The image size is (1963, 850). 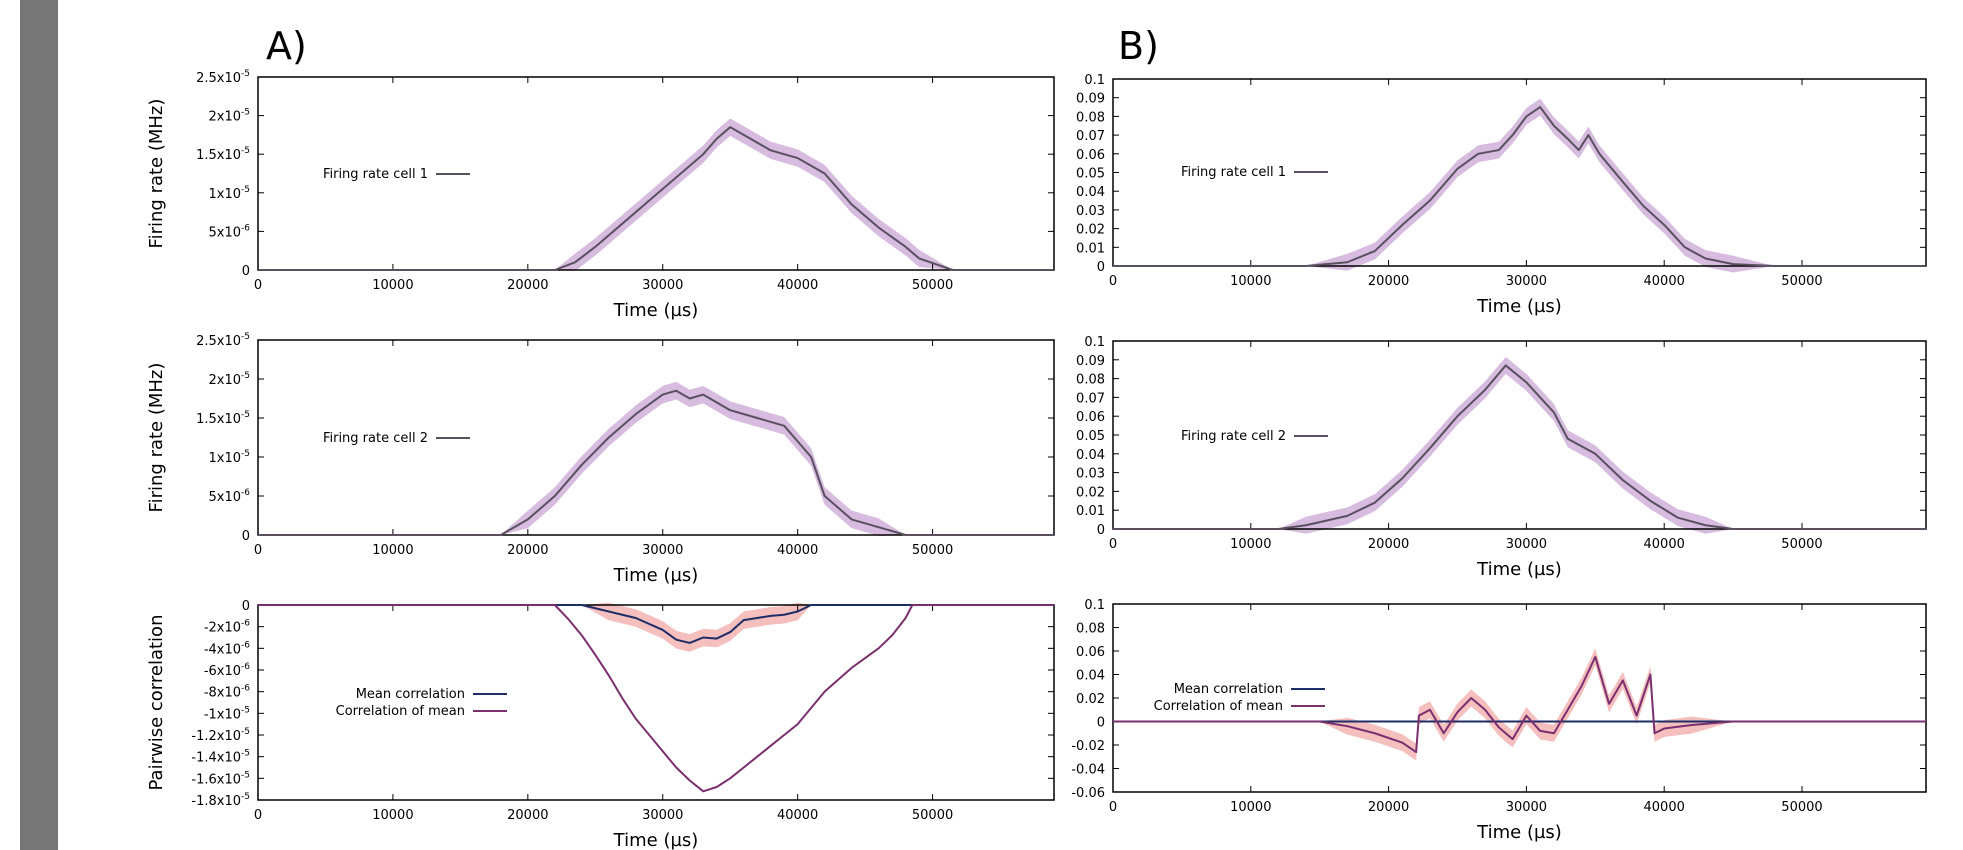 I want to click on y-tick-label: -1x10⁻⁵, so click(x=227, y=713).